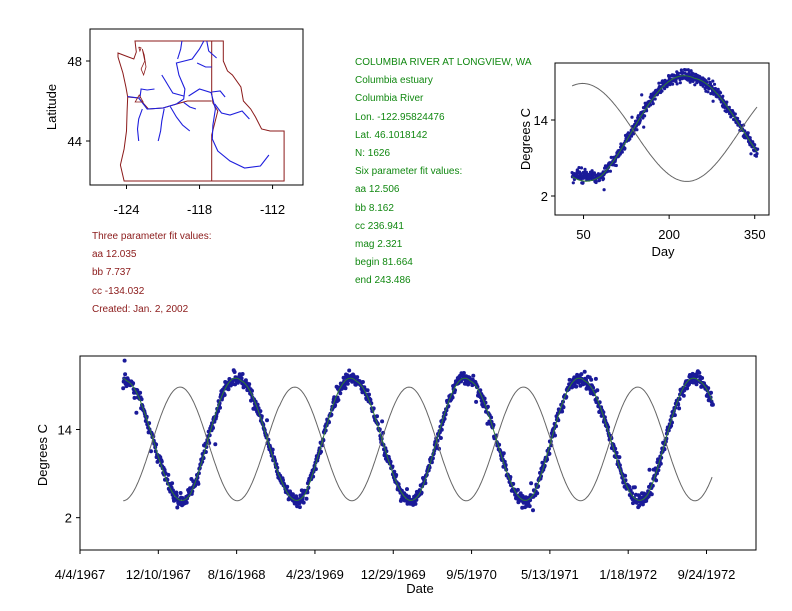  Describe the element at coordinates (409, 172) in the screenshot. I see `six-param-header: Six parameter fit values:` at that location.